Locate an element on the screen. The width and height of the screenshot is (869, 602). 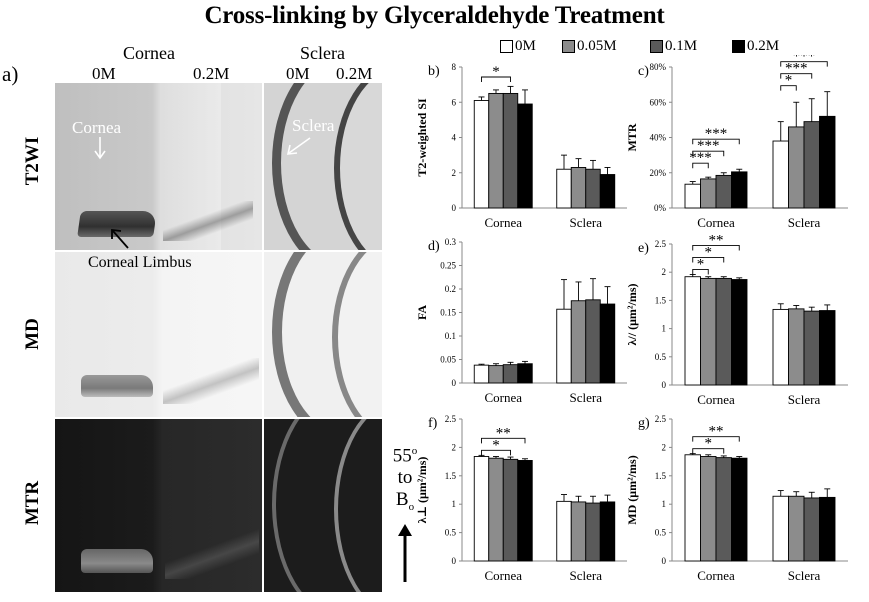
x-tick-label-c: Cornea is located at coordinates (716, 222).